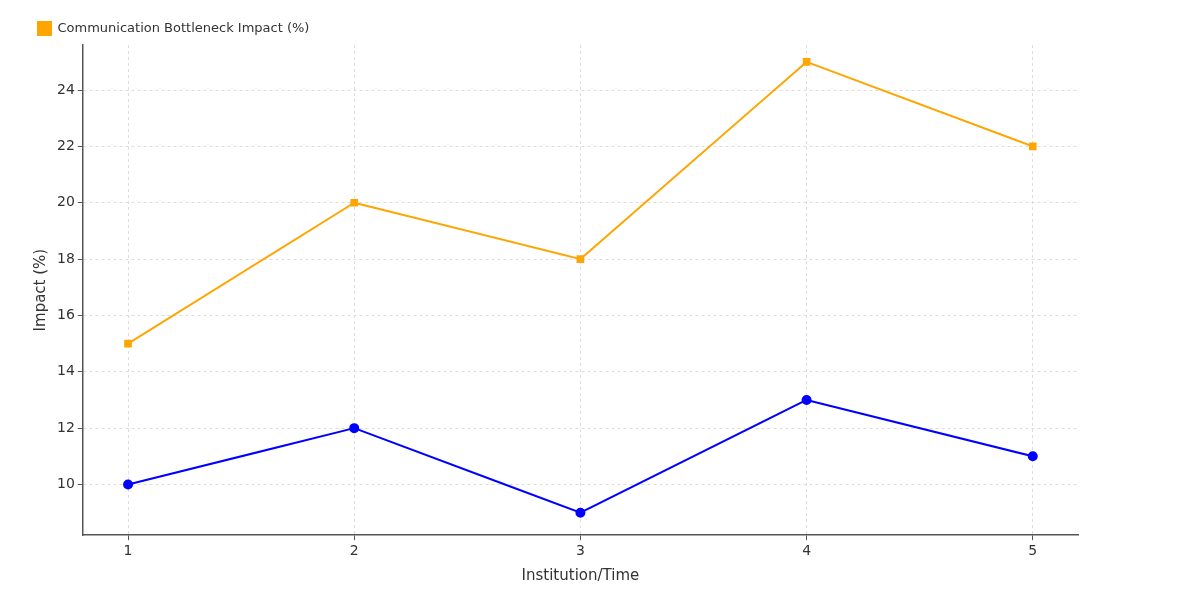  Describe the element at coordinates (65, 201) in the screenshot. I see `y-tick-label: 20` at that location.